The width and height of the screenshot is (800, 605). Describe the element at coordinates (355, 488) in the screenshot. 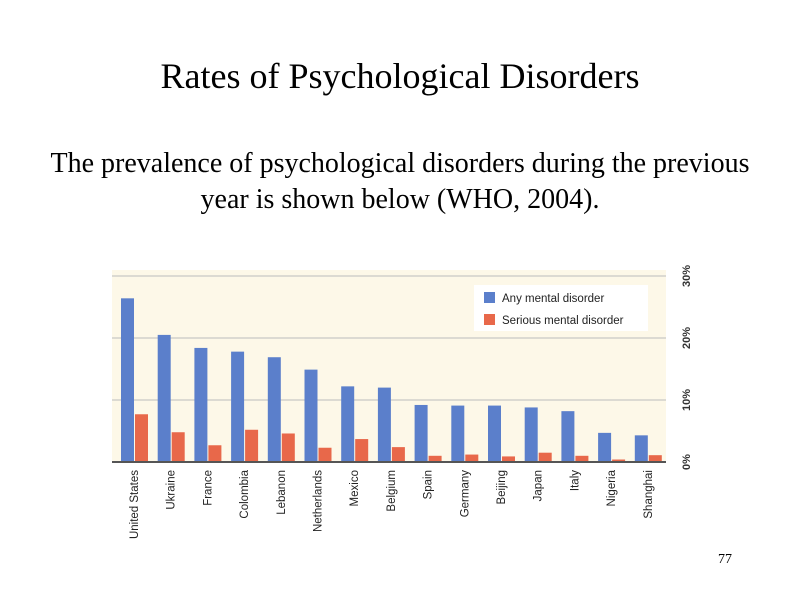

I see `x-tick-label: Mexico` at that location.